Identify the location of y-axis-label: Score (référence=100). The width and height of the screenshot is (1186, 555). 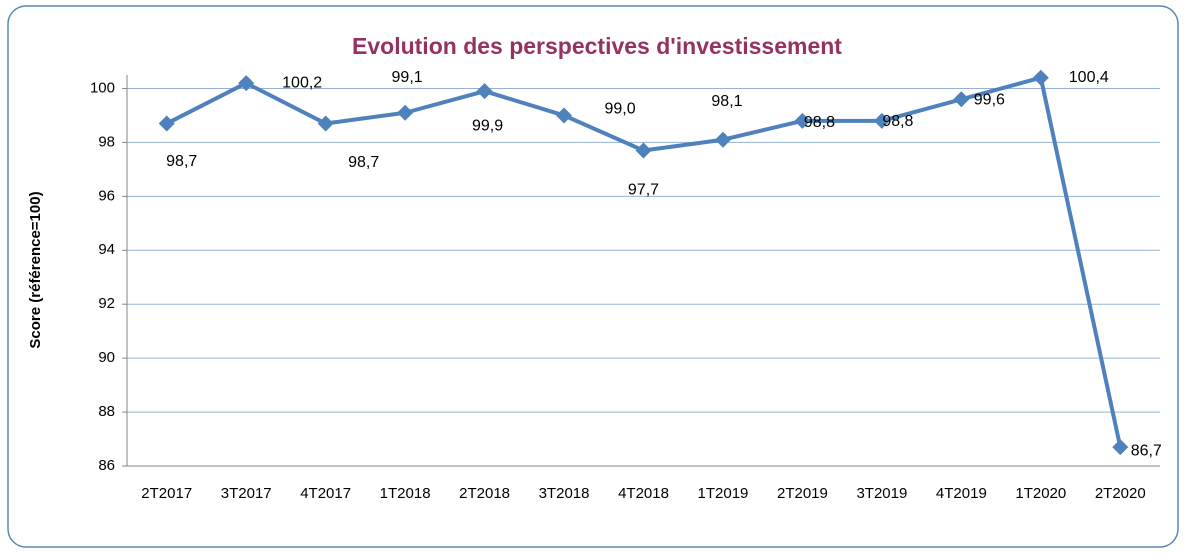
(35, 269).